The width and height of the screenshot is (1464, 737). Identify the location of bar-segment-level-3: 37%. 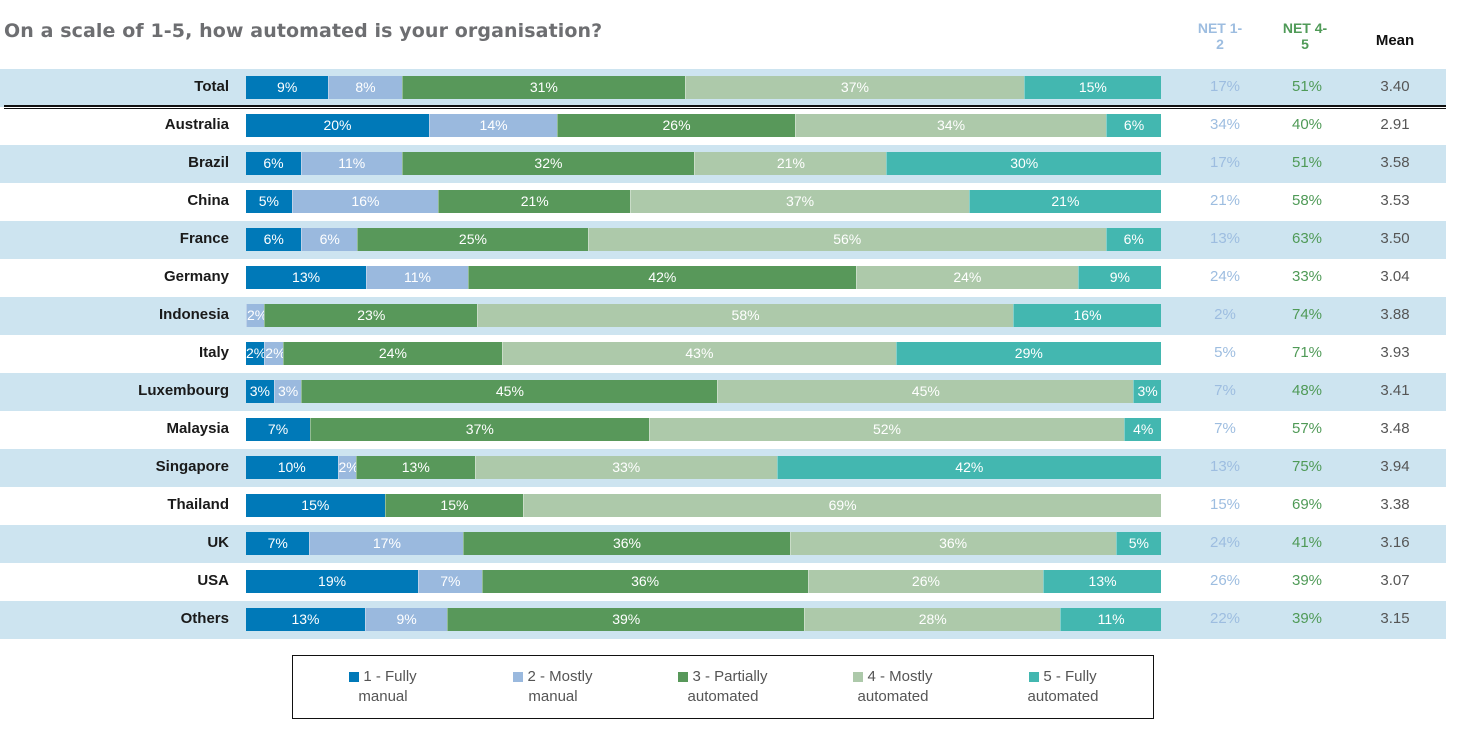
(479, 429).